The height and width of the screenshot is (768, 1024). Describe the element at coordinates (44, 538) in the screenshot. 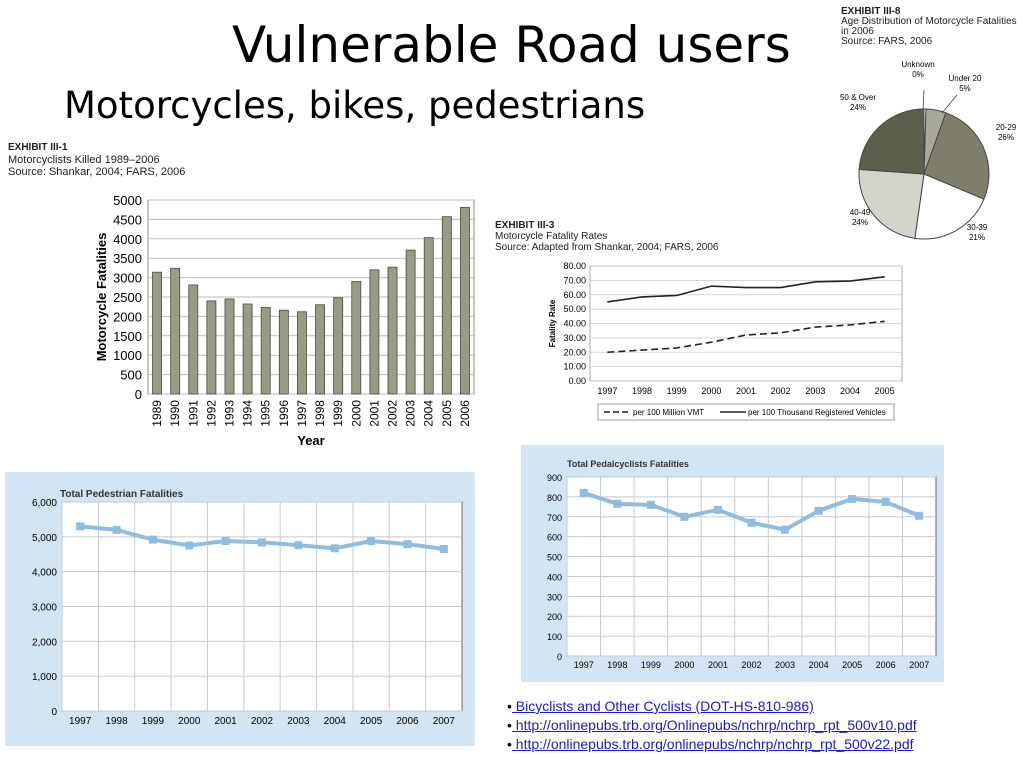

I see `y-tick-label: 5,000` at that location.